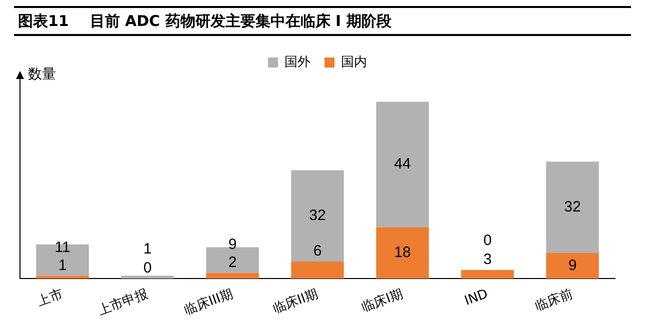 The image size is (645, 322). What do you see at coordinates (295, 301) in the screenshot?
I see `x-tick-label: 临床II期` at bounding box center [295, 301].